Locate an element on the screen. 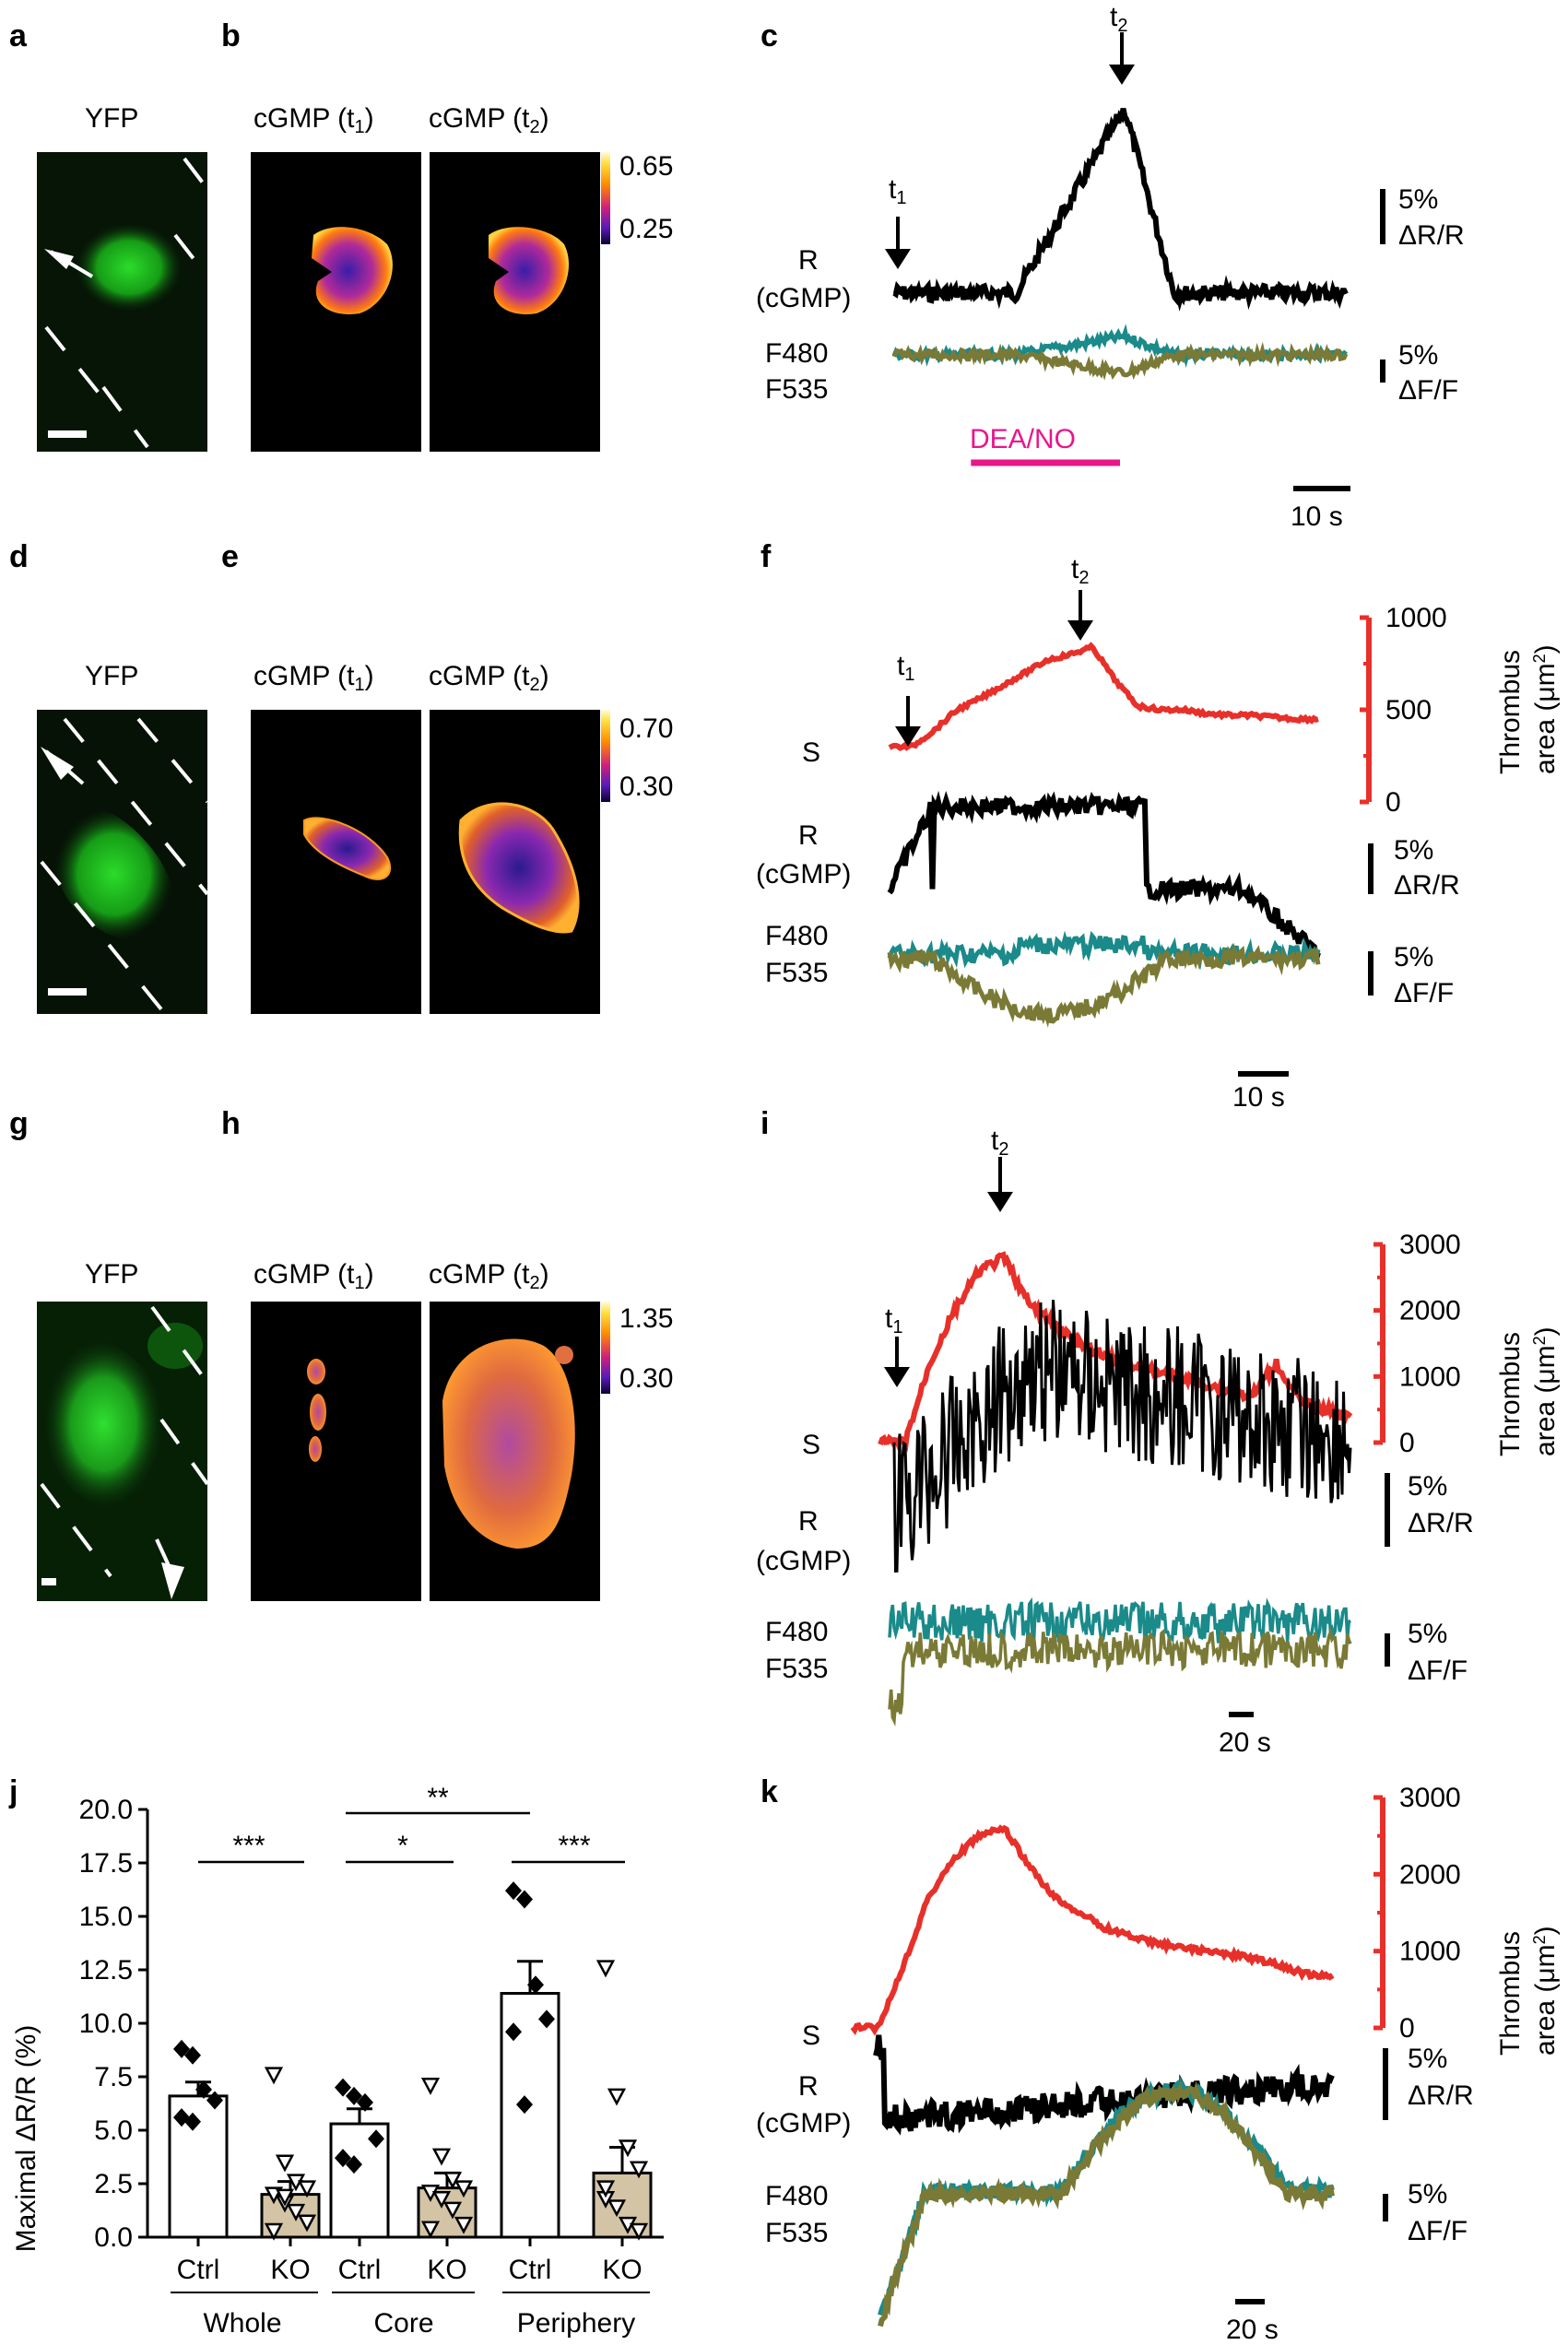 The width and height of the screenshot is (1568, 2345). thrombus-axis-k-tick-label: 1000 is located at coordinates (1430, 1952).